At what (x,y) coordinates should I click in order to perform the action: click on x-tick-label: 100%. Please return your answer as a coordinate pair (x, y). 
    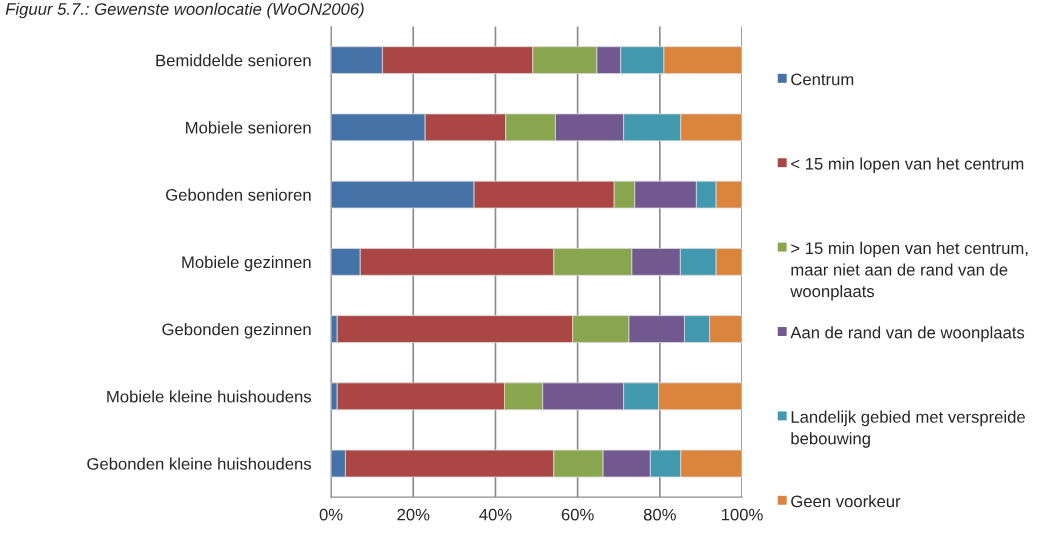
    Looking at the image, I should click on (742, 514).